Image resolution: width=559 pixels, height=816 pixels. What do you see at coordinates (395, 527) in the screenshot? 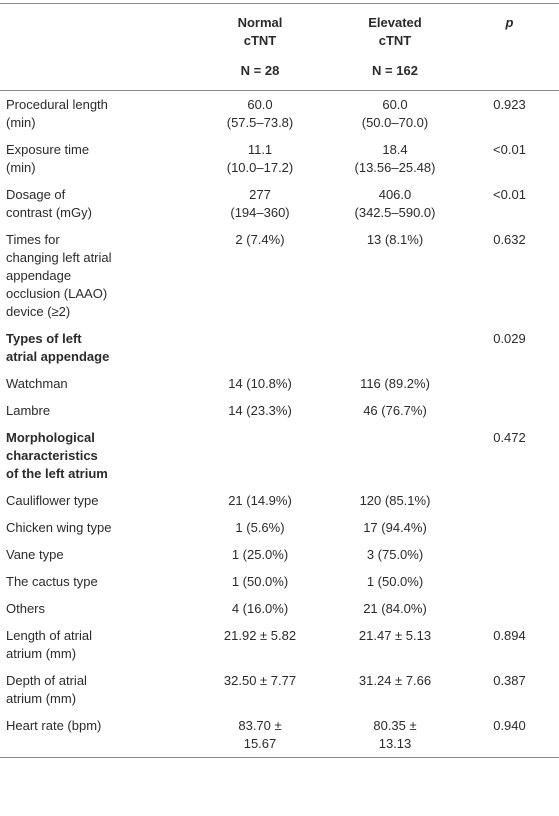
I see `cell-elevated: 17 (94.4%)` at bounding box center [395, 527].